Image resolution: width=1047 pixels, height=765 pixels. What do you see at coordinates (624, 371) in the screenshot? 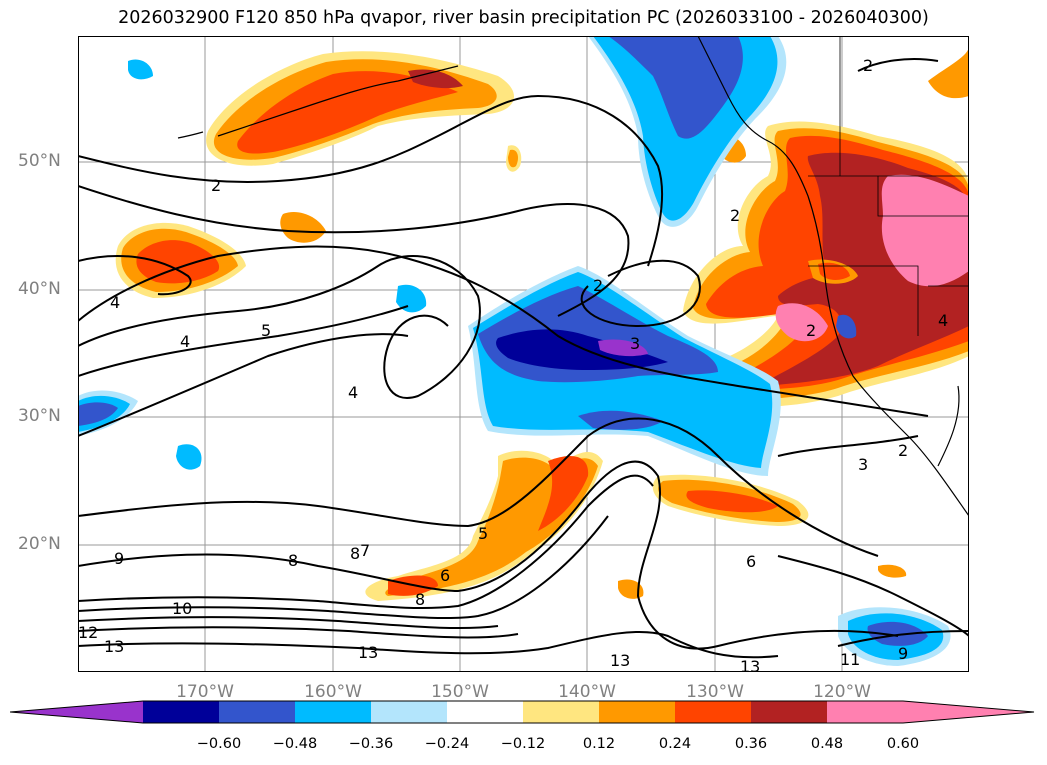
I see `negative-anomaly-band` at bounding box center [624, 371].